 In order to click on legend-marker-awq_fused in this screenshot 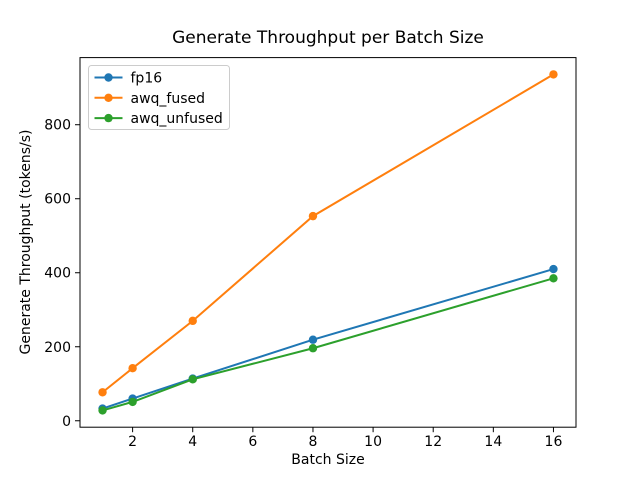, I will do `click(108, 98)`.